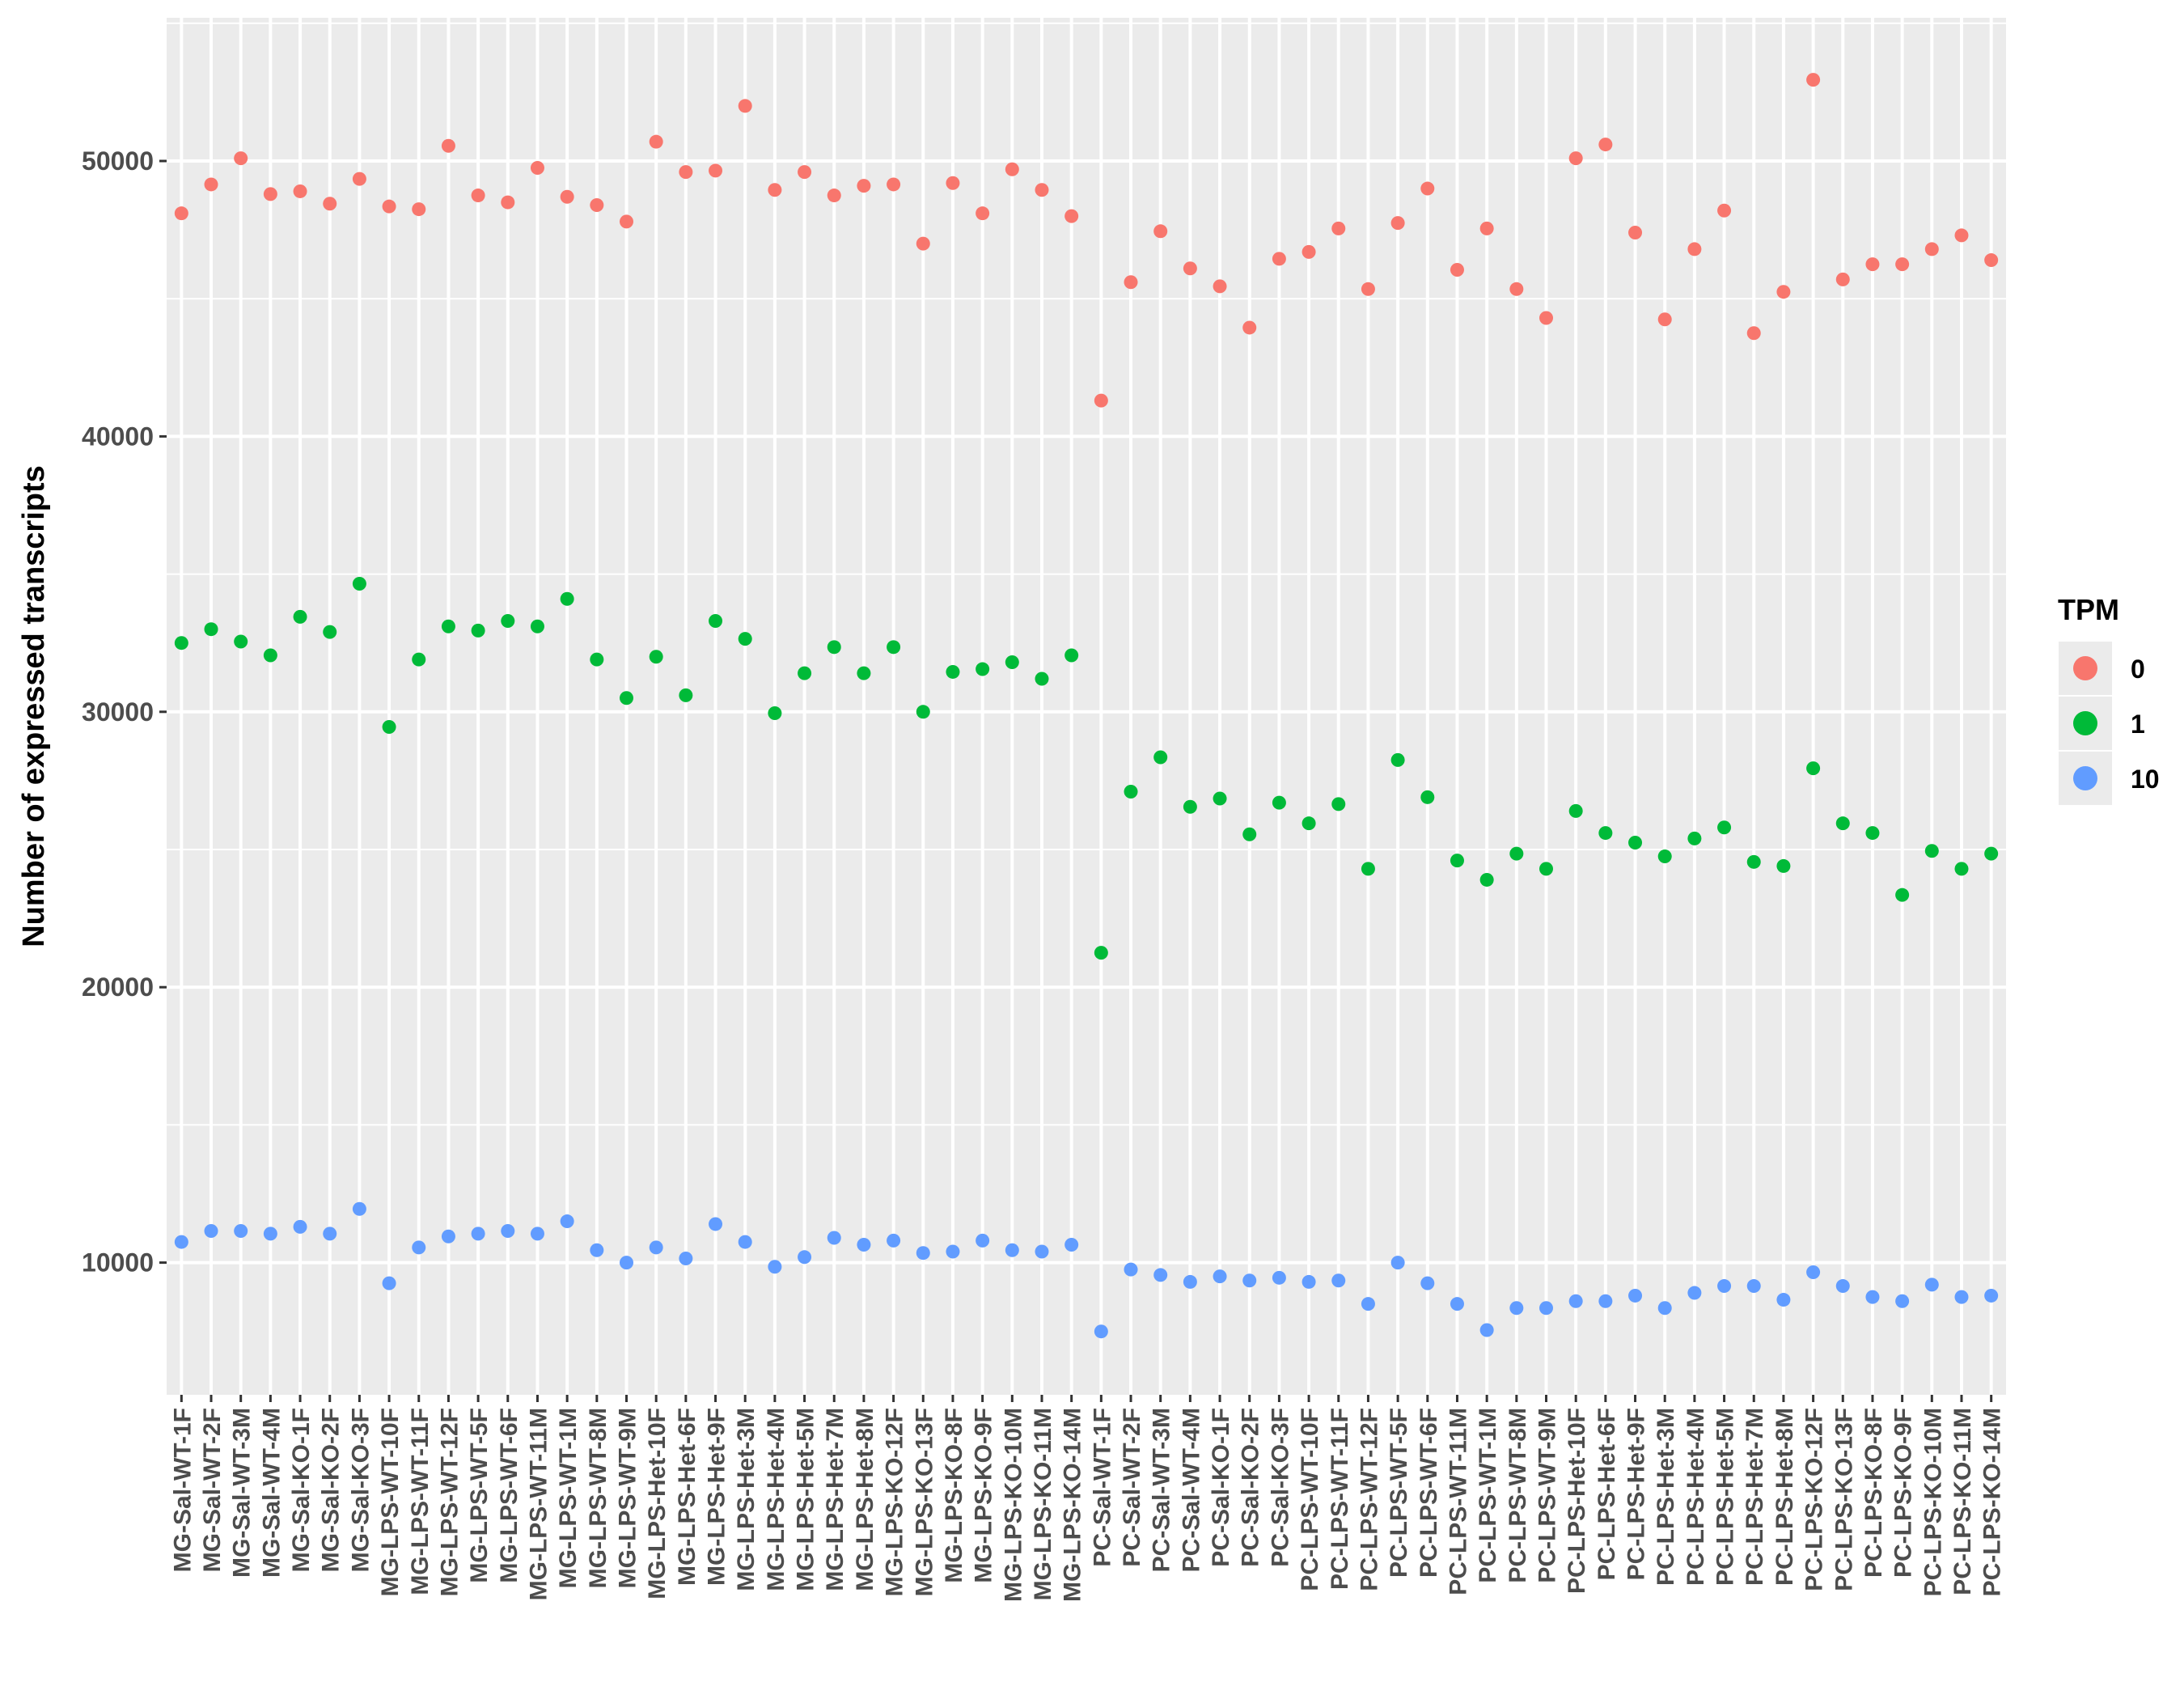 The height and width of the screenshot is (1699, 2184). I want to click on y-axis: 10000 20000 30000 40000 50000, so click(125, 711).